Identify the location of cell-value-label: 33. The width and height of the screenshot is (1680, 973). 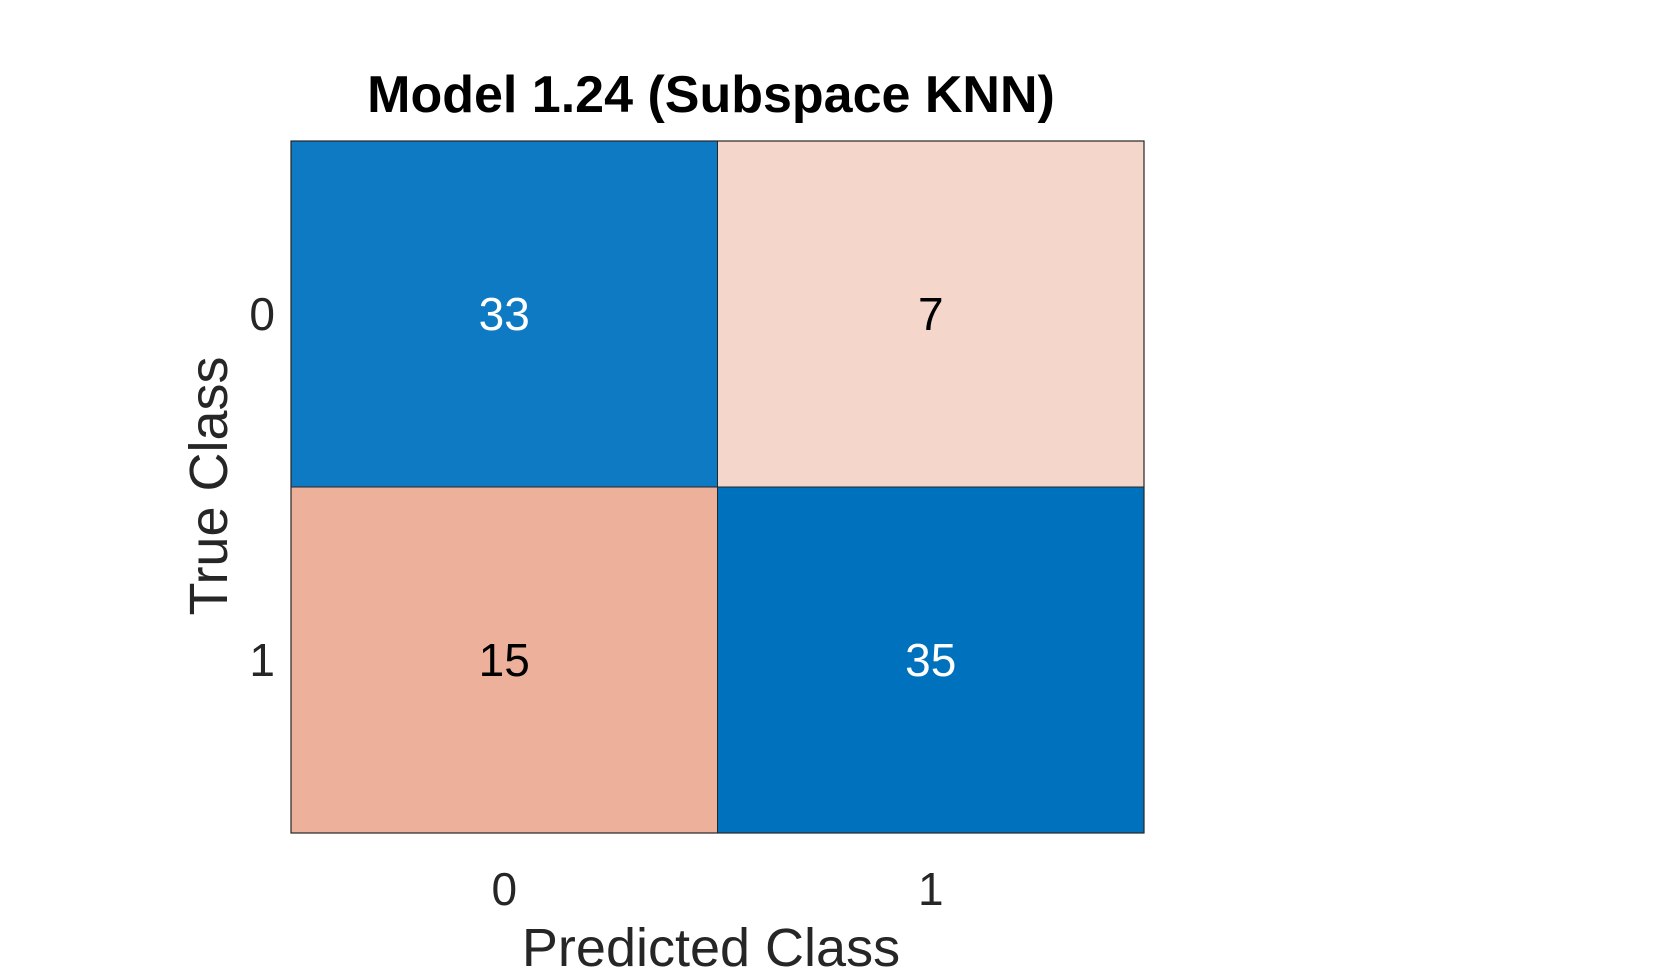
(504, 314).